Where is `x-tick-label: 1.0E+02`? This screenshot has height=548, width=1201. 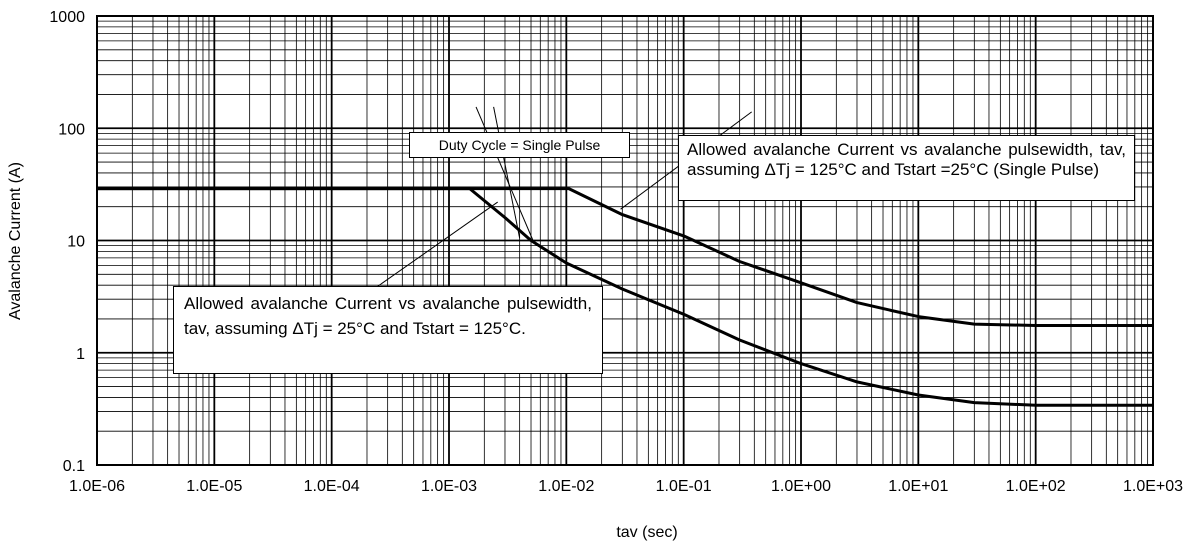 x-tick-label: 1.0E+02 is located at coordinates (1036, 486).